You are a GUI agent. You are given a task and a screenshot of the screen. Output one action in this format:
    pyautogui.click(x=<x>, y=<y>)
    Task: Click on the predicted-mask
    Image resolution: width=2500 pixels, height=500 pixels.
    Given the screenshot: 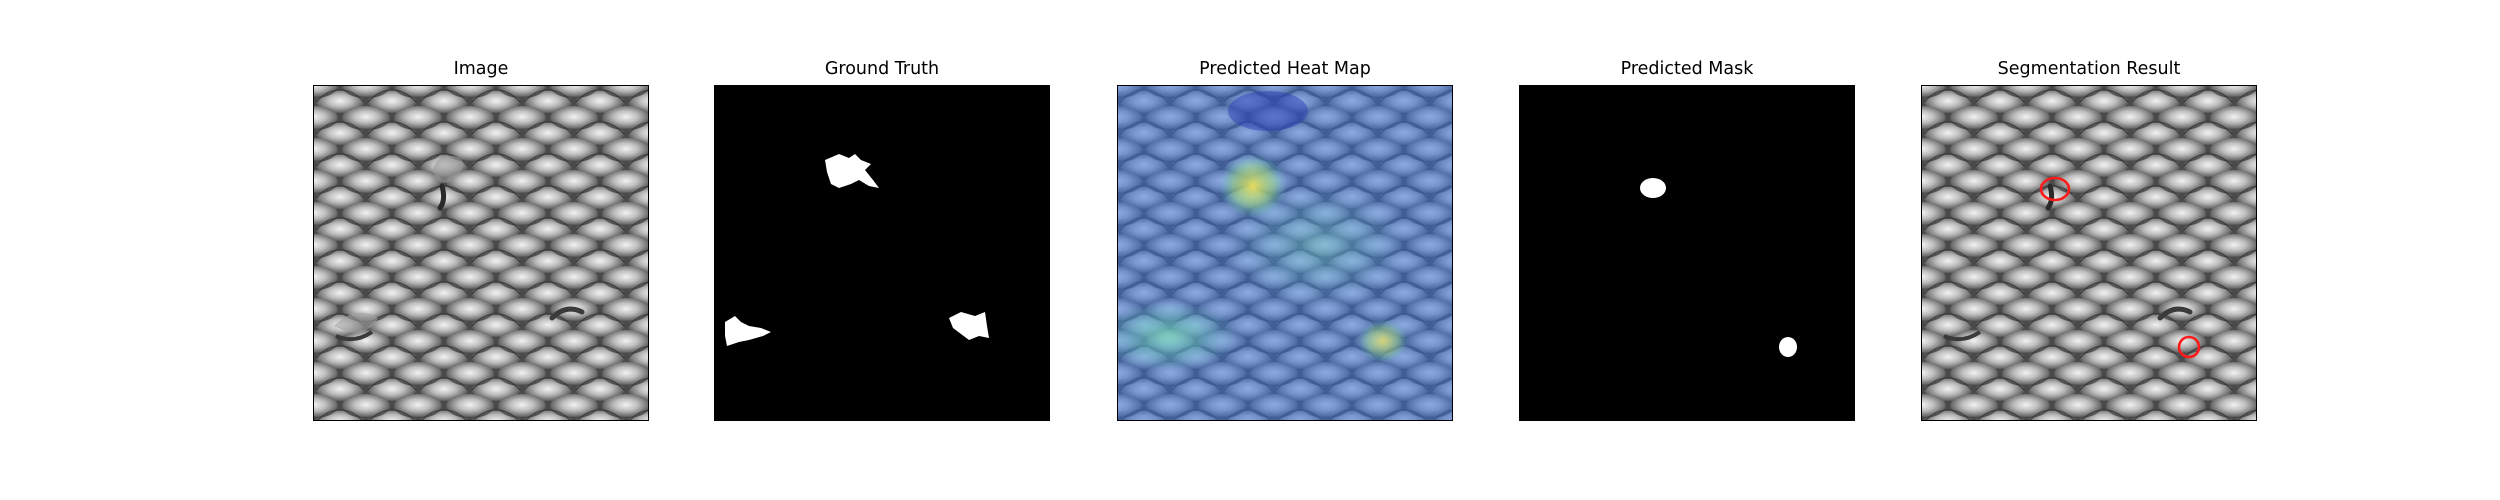 What is the action you would take?
    pyautogui.click(x=1687, y=253)
    